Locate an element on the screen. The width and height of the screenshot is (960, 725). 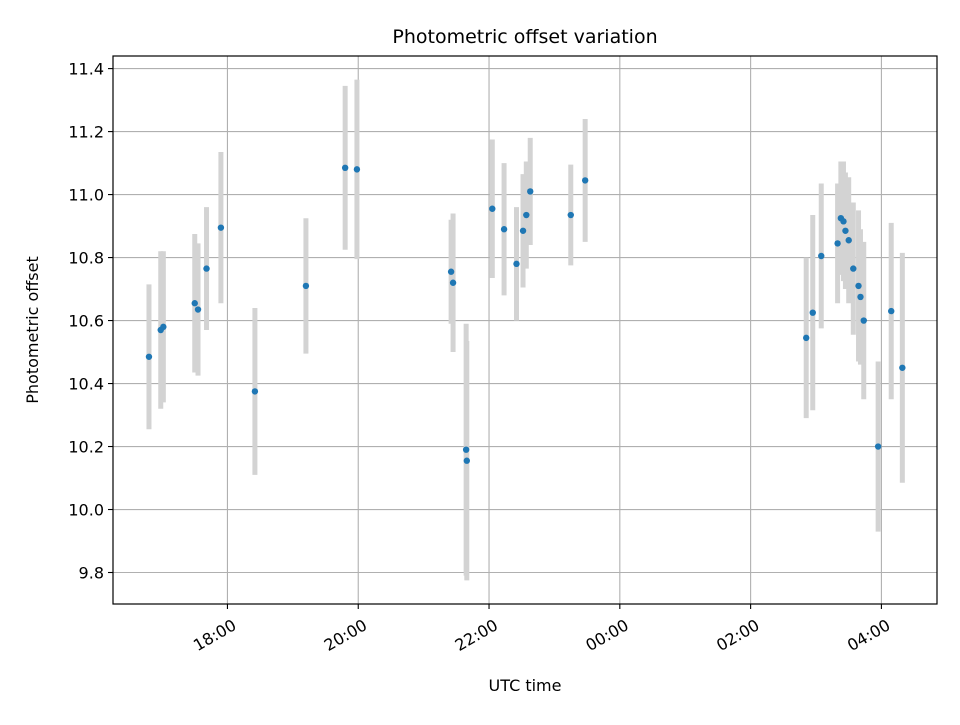
y-axis-ticks: 9.8 10.0 10.2 10.4 10.6 10.8 11.0 11.2 11.4 is located at coordinates (90, 321).